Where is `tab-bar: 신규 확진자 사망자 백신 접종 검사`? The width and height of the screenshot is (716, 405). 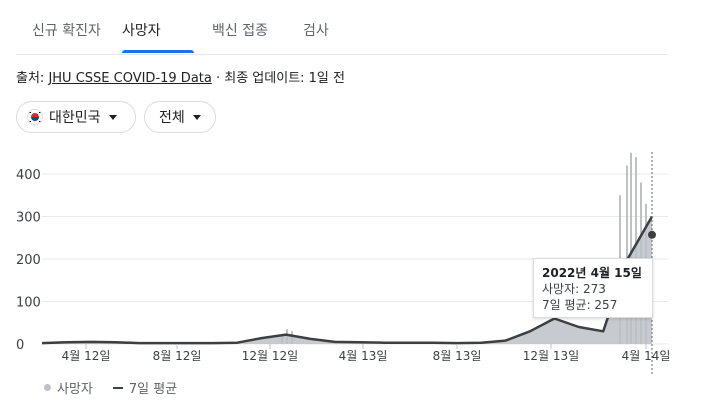 tab-bar: 신규 확진자 사망자 백신 접종 검사 is located at coordinates (342, 27).